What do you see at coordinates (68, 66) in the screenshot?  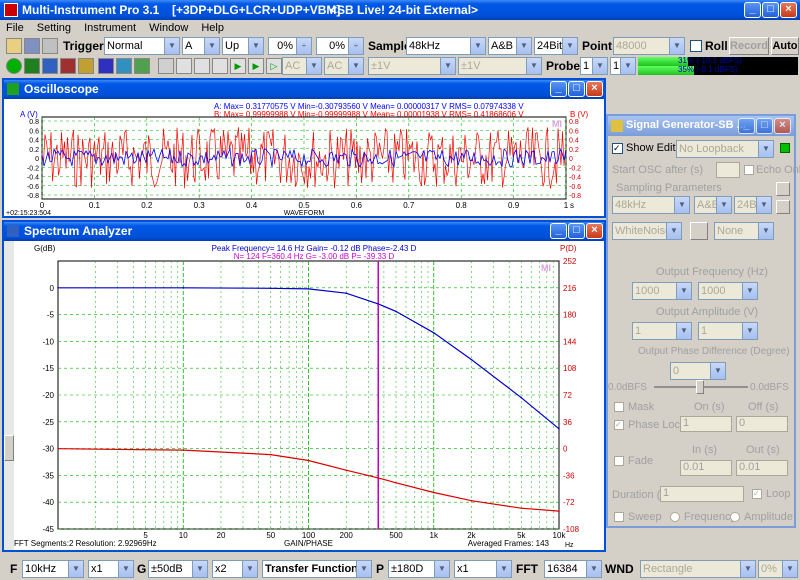 I see `multimeter-icon` at bounding box center [68, 66].